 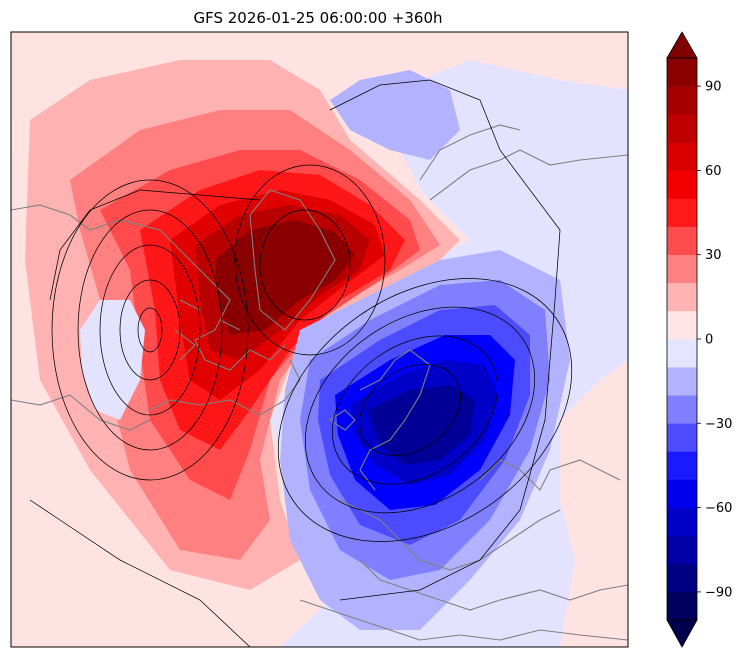 What do you see at coordinates (594, 503) in the screenshot?
I see `pos-anomaly-edge` at bounding box center [594, 503].